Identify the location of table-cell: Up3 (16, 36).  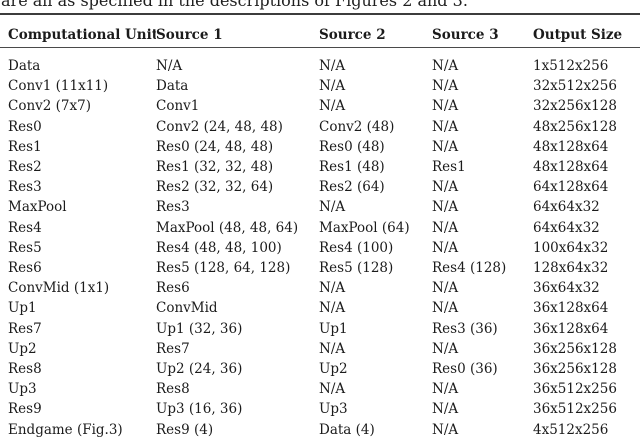
(199, 409).